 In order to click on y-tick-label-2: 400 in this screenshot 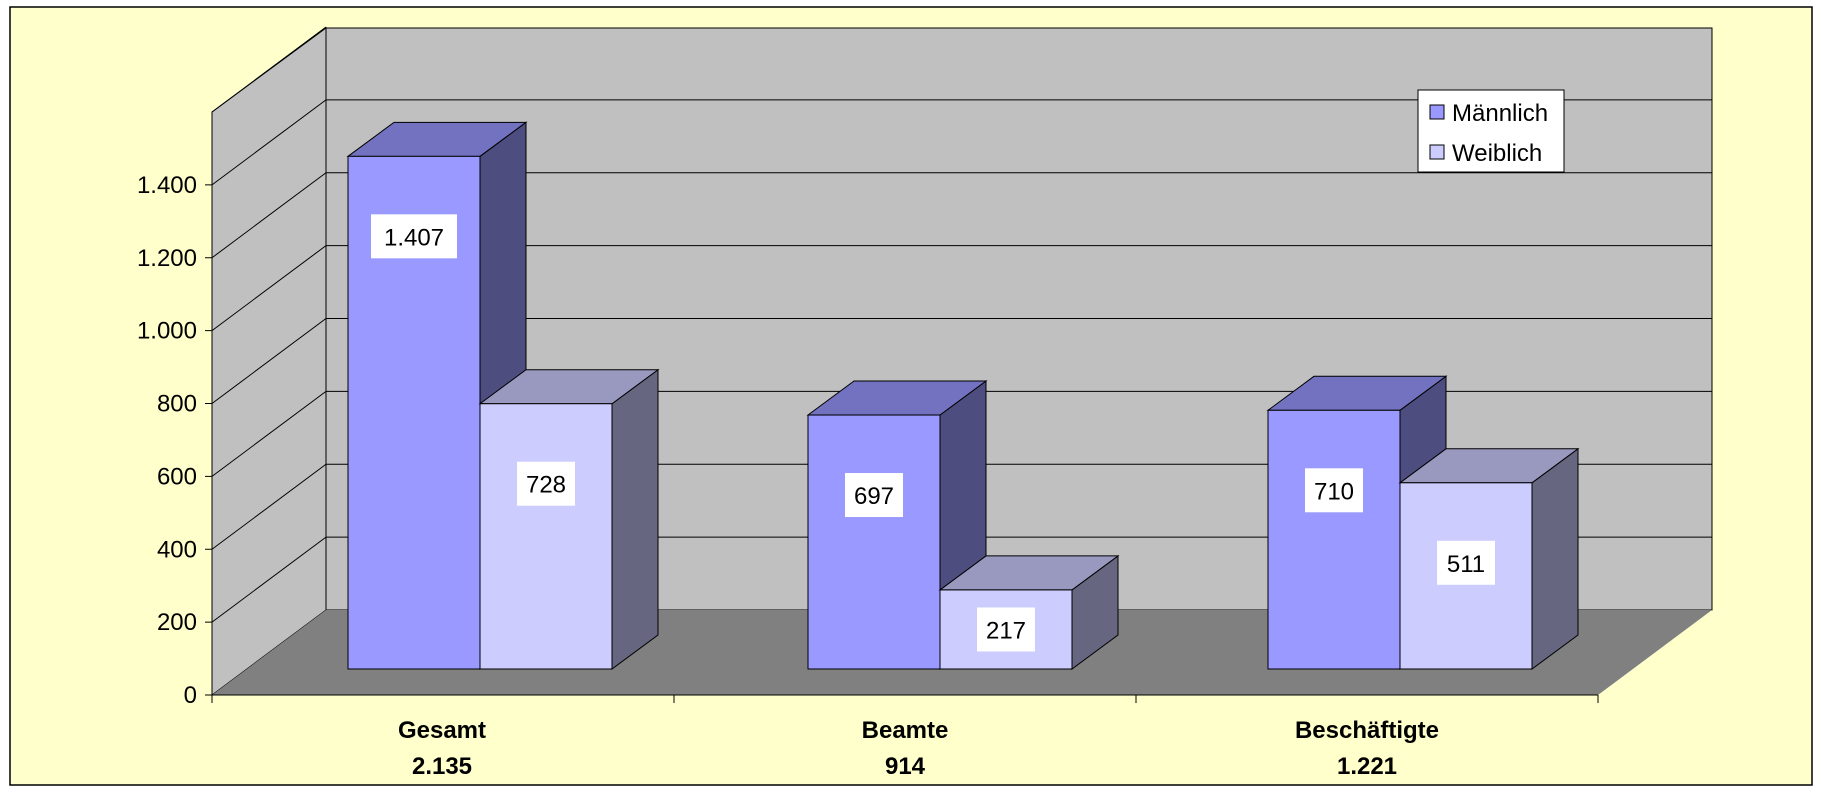, I will do `click(177, 549)`.